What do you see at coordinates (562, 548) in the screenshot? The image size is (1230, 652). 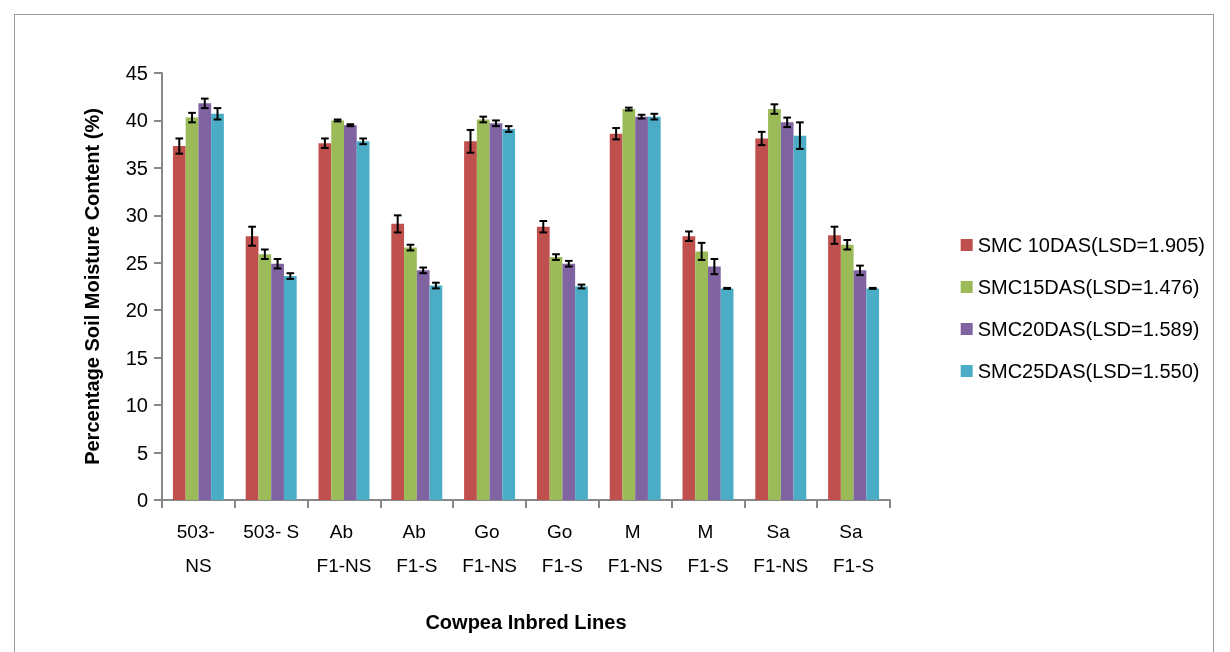 I see `x-tick-label: Go F1-S` at bounding box center [562, 548].